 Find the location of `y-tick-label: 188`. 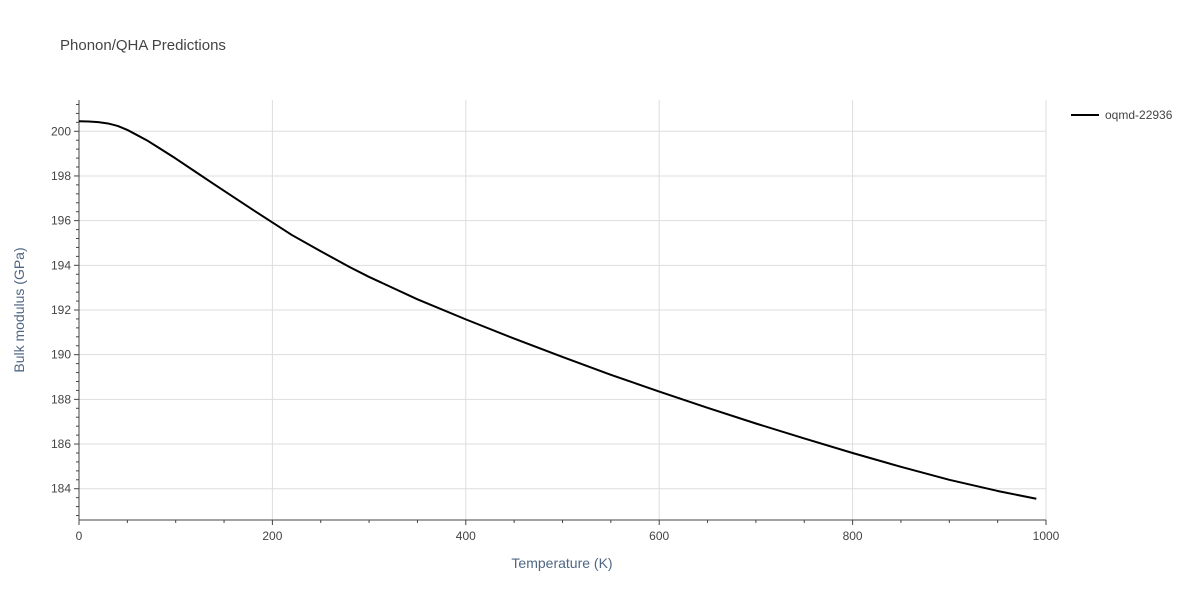

y-tick-label: 188 is located at coordinates (61, 399).